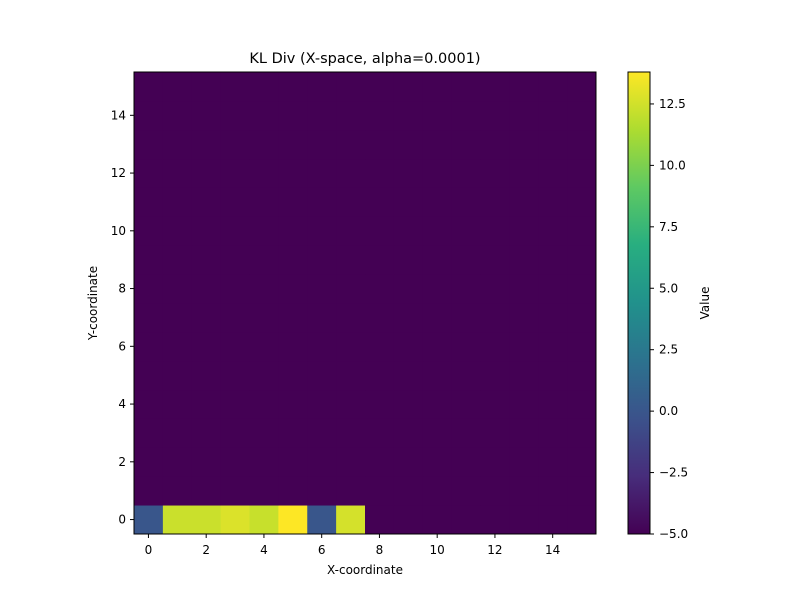 The image size is (800, 600). I want to click on x-tick-label: 8, so click(380, 550).